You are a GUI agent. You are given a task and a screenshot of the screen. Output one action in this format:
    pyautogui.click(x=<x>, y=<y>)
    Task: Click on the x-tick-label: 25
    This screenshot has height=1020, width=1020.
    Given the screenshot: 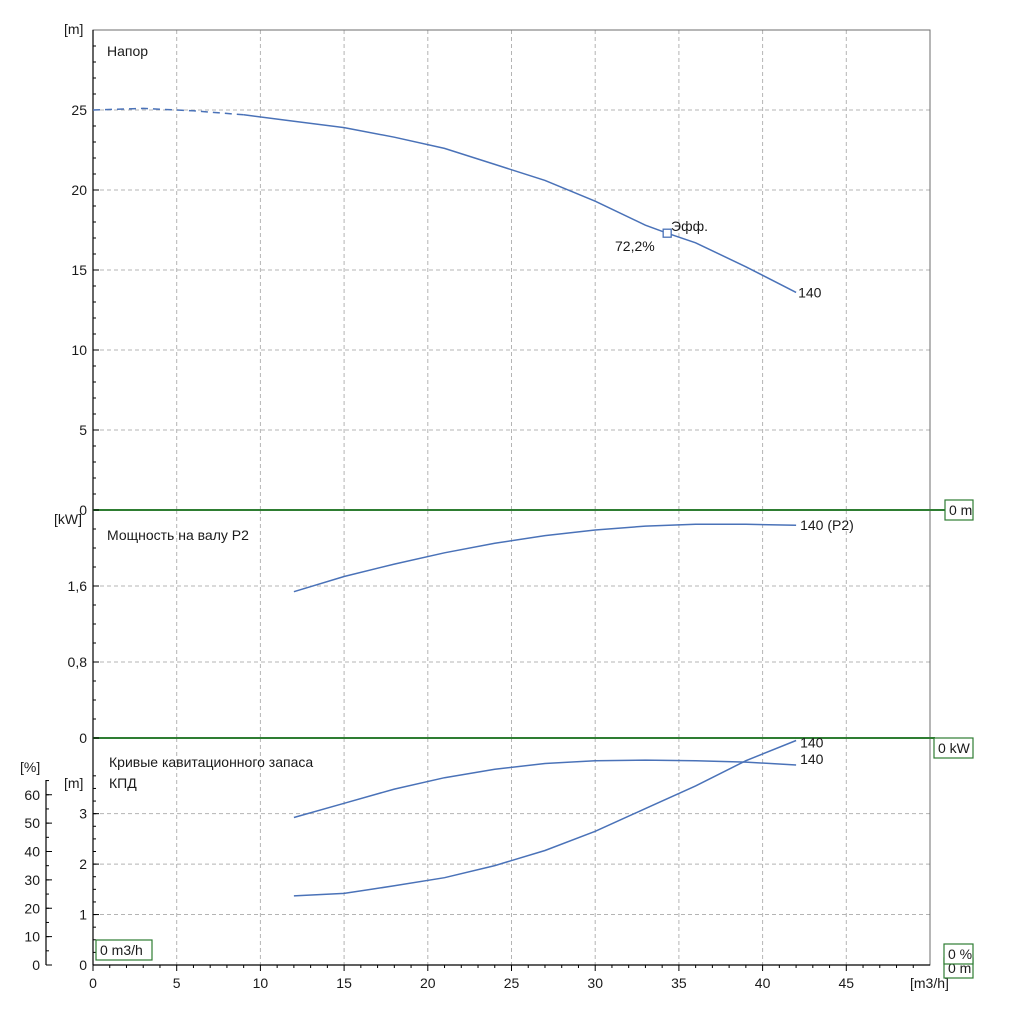 What is the action you would take?
    pyautogui.click(x=512, y=983)
    